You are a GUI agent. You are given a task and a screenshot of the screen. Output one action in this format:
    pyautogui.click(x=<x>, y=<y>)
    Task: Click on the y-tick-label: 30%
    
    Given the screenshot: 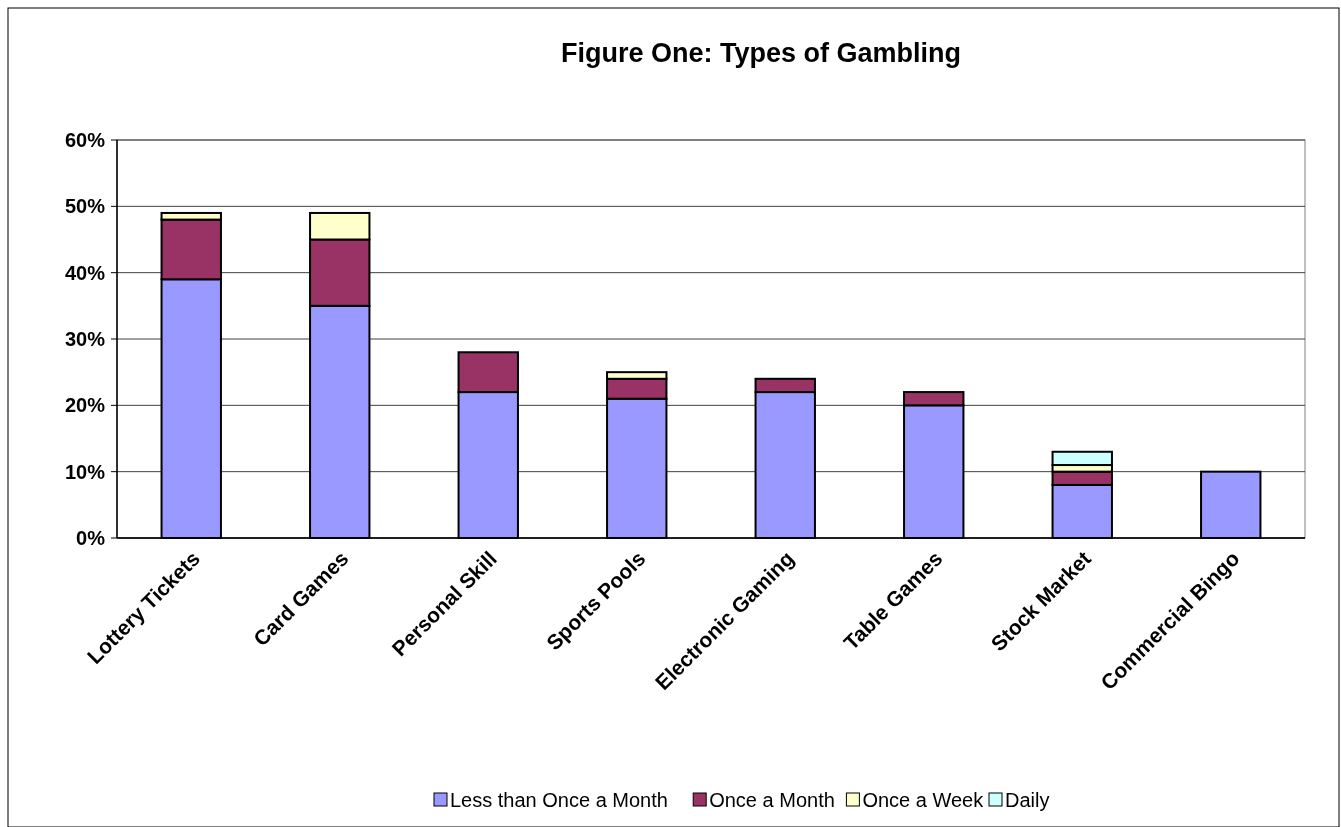 What is the action you would take?
    pyautogui.click(x=85, y=339)
    